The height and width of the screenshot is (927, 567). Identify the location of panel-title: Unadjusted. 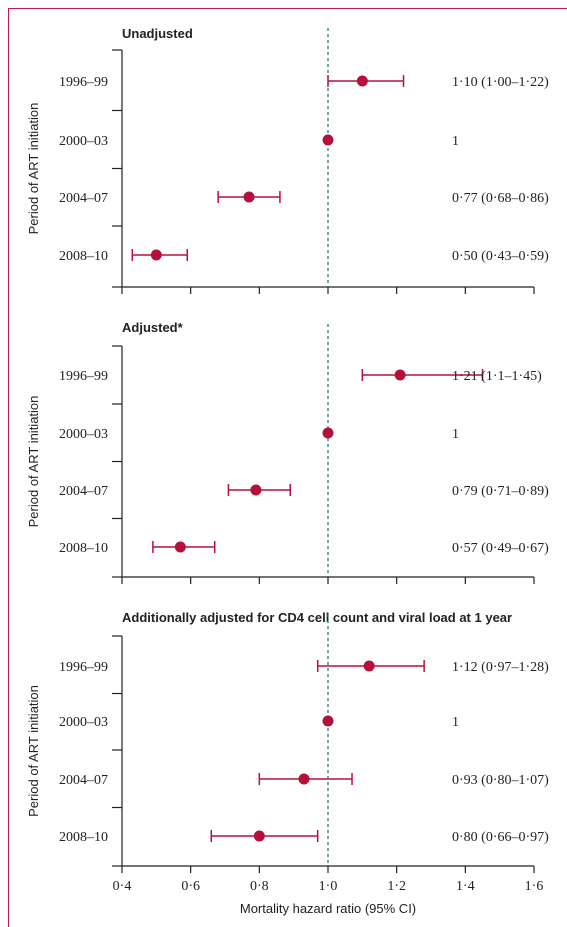
(157, 33).